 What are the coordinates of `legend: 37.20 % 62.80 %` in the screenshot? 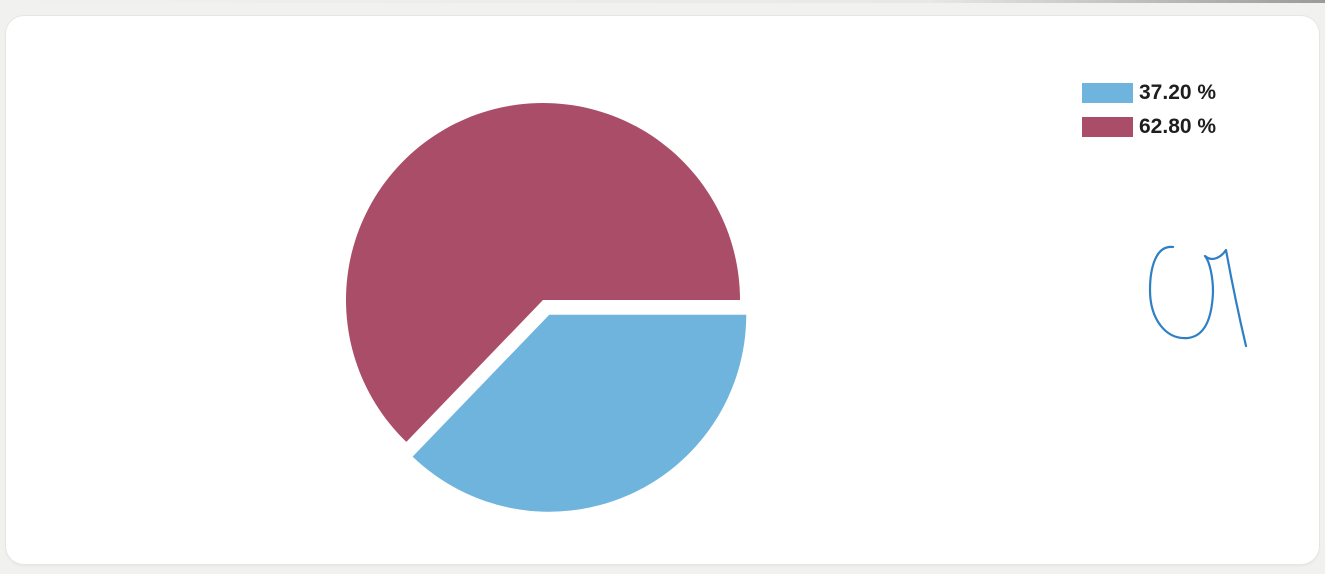 It's located at (1149, 110).